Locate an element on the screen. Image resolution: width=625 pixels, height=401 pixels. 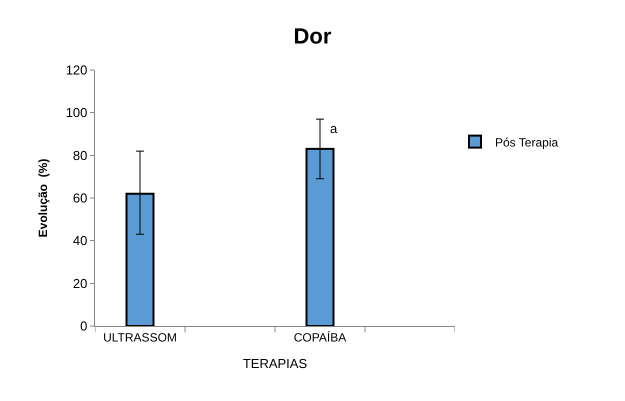
y-tick-label: 0 is located at coordinates (84, 326).